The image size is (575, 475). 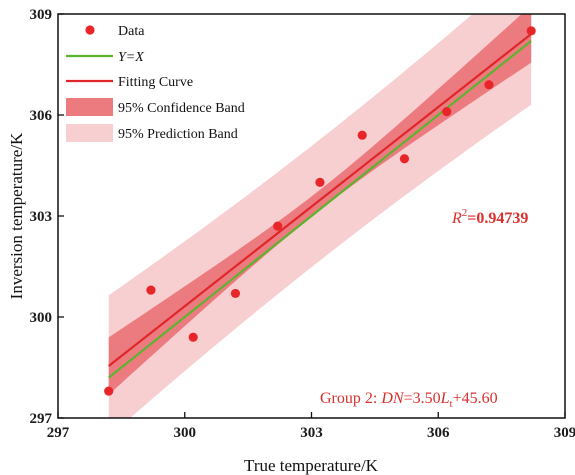 I want to click on r2-value: =0.94739, so click(x=497, y=218).